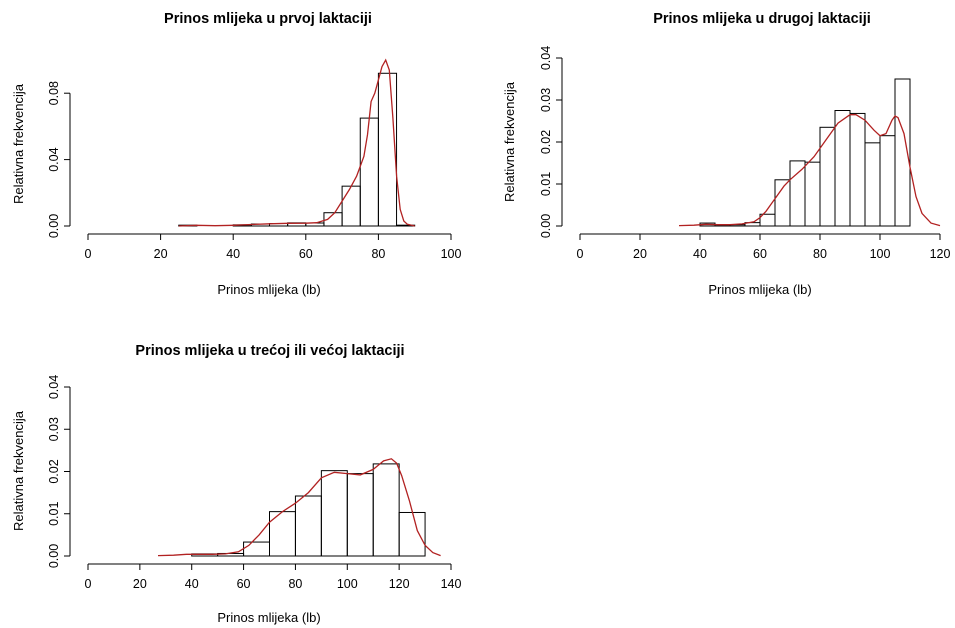  Describe the element at coordinates (54, 93) in the screenshot. I see `y-tick-label: 0.08` at that location.